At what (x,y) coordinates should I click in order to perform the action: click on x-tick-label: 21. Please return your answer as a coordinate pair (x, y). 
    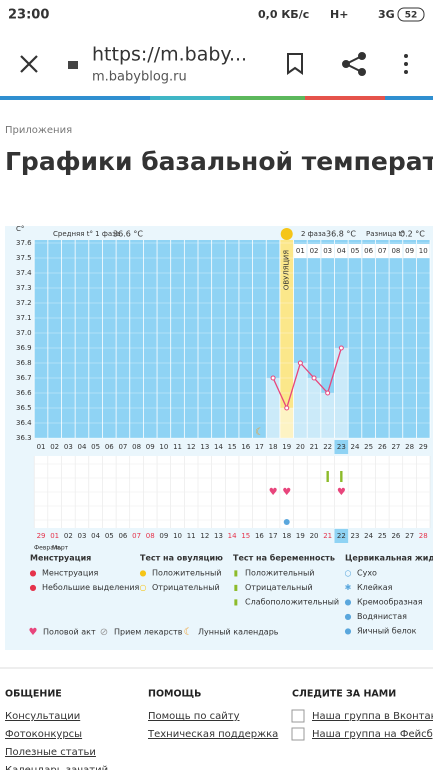
    Looking at the image, I should click on (314, 447).